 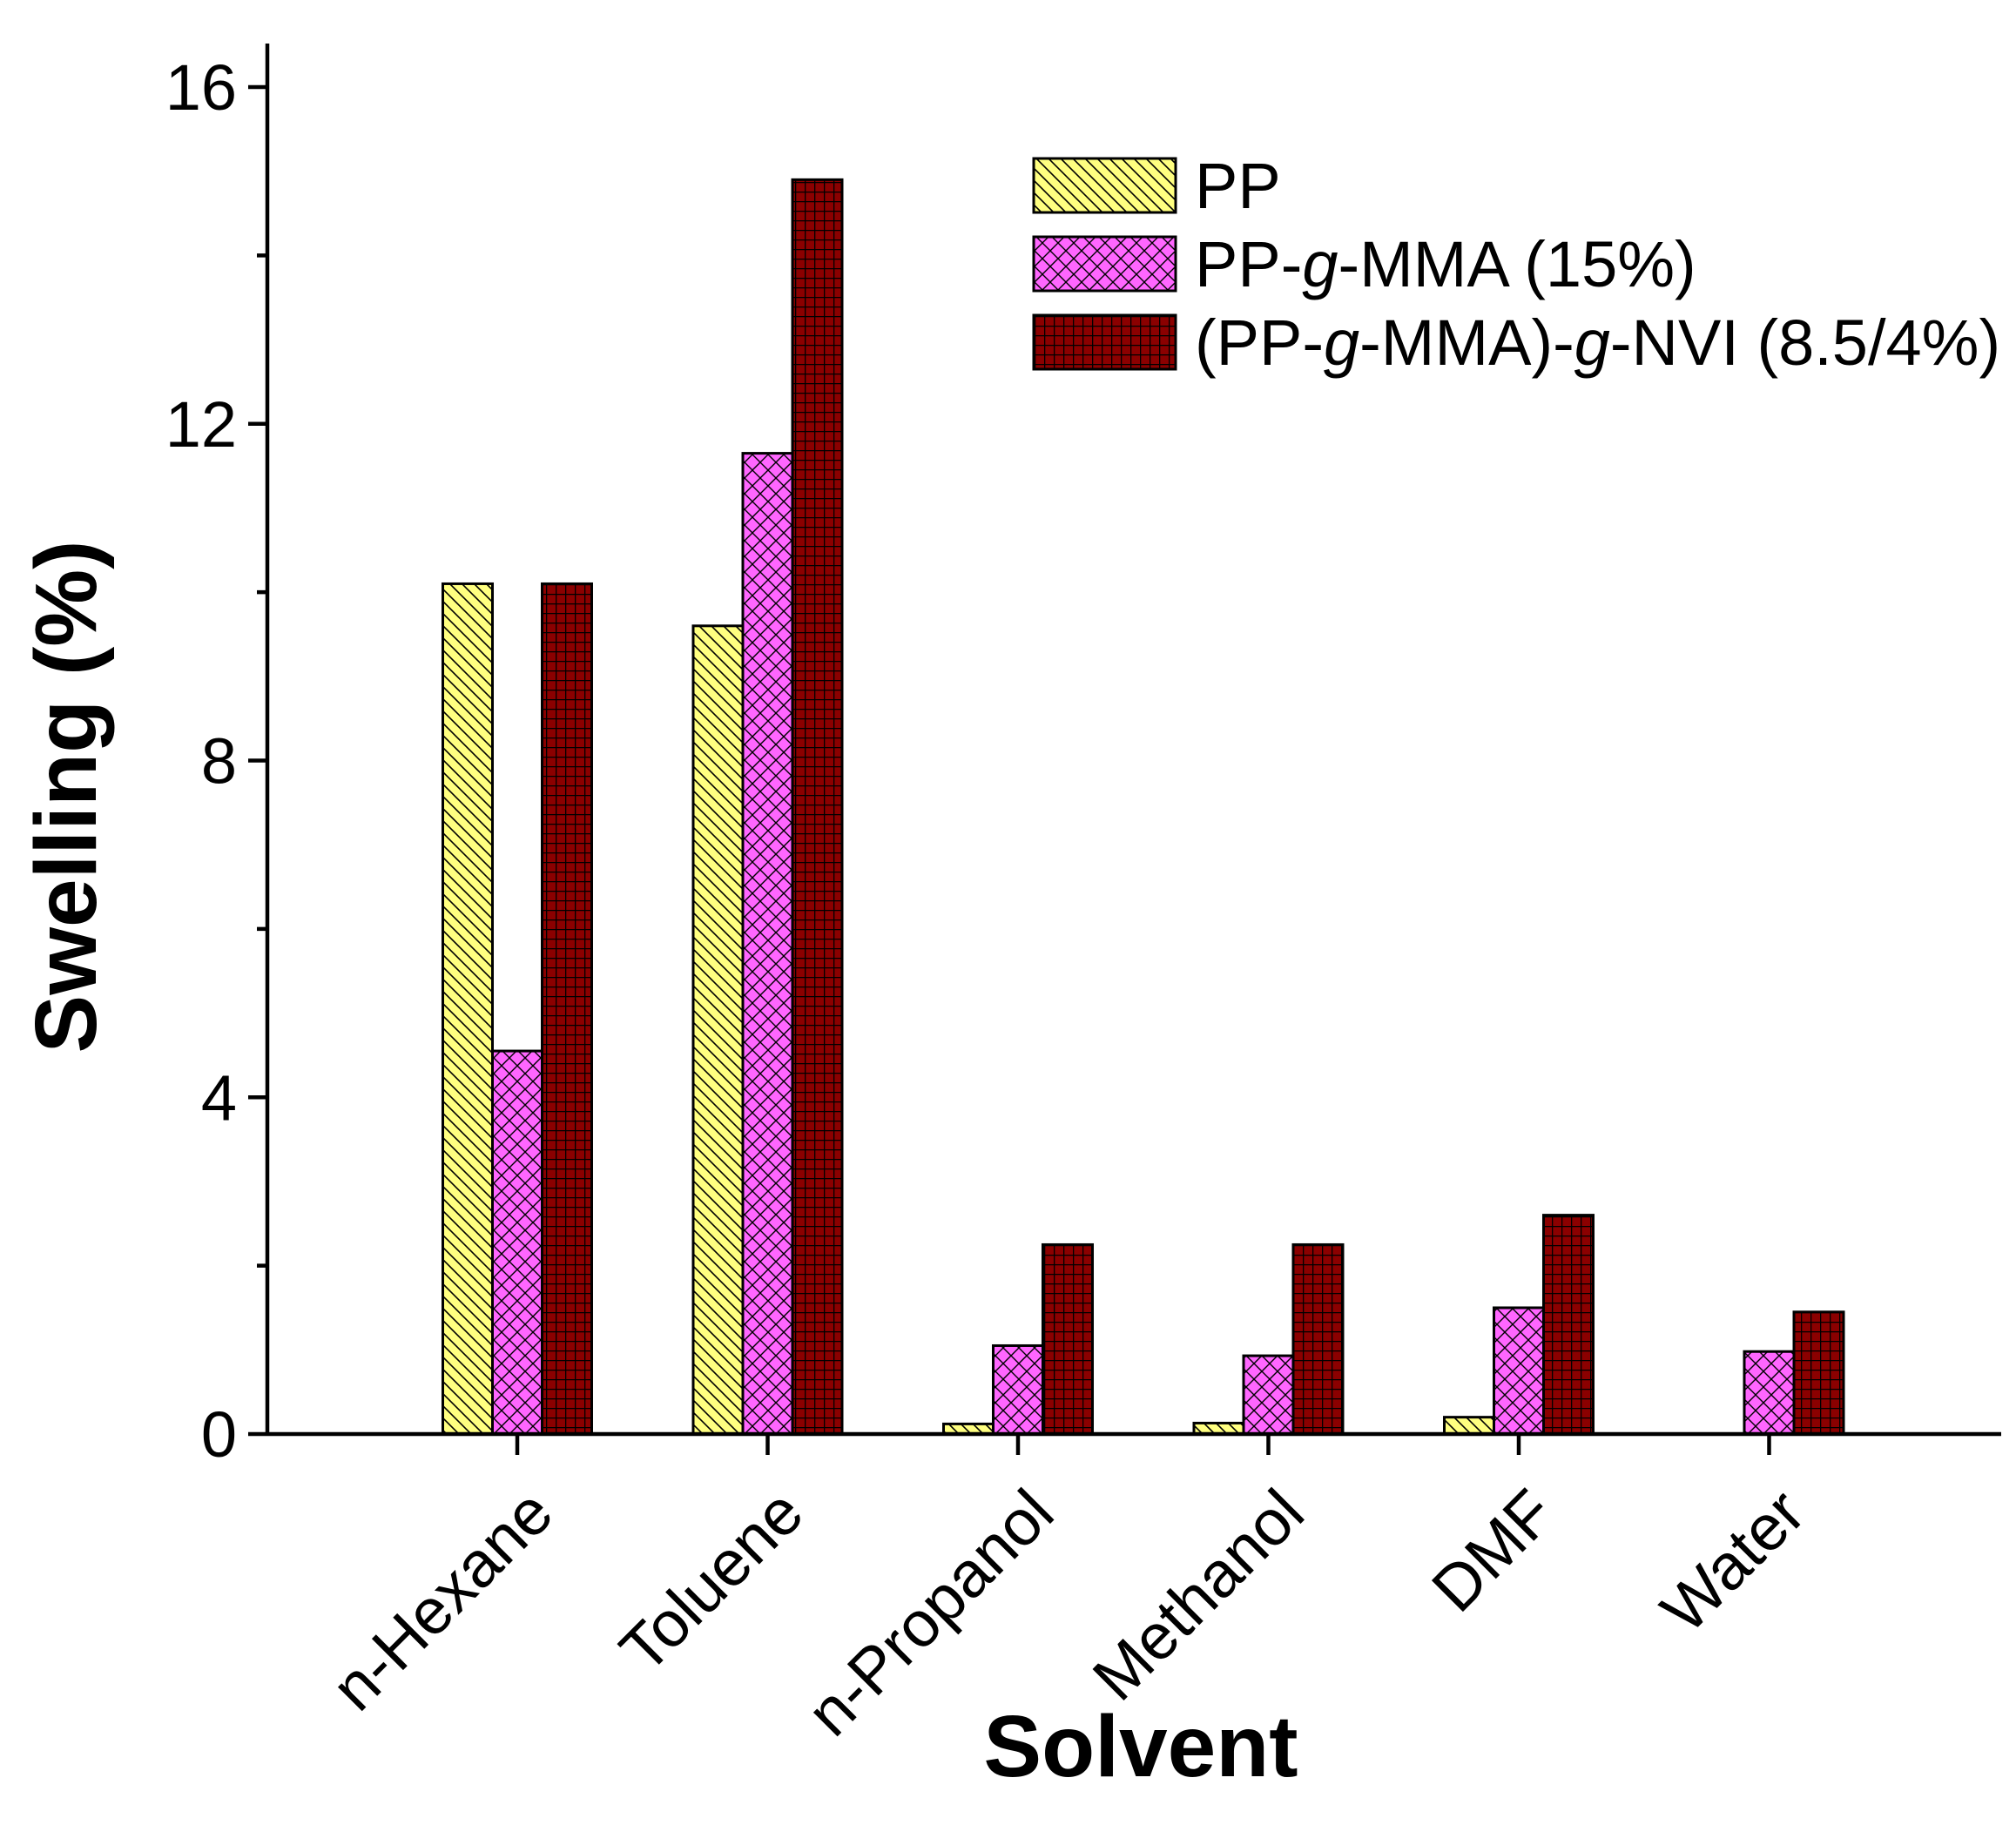 What do you see at coordinates (1733, 1561) in the screenshot?
I see `x-tick-label: Water` at bounding box center [1733, 1561].